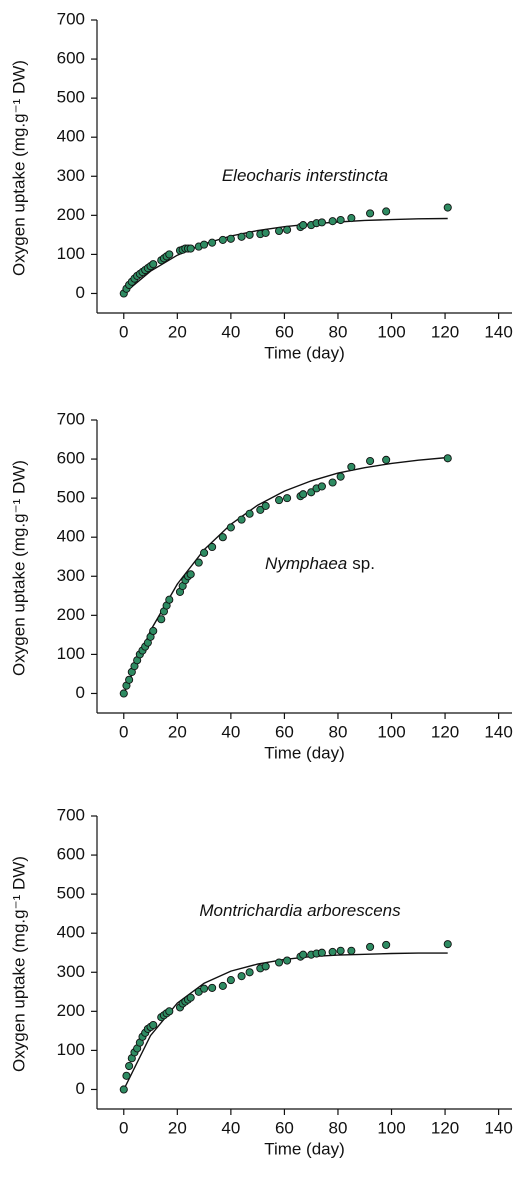 The height and width of the screenshot is (1184, 528). What do you see at coordinates (306, 563) in the screenshot?
I see `annotation-part: Nymphaea` at bounding box center [306, 563].